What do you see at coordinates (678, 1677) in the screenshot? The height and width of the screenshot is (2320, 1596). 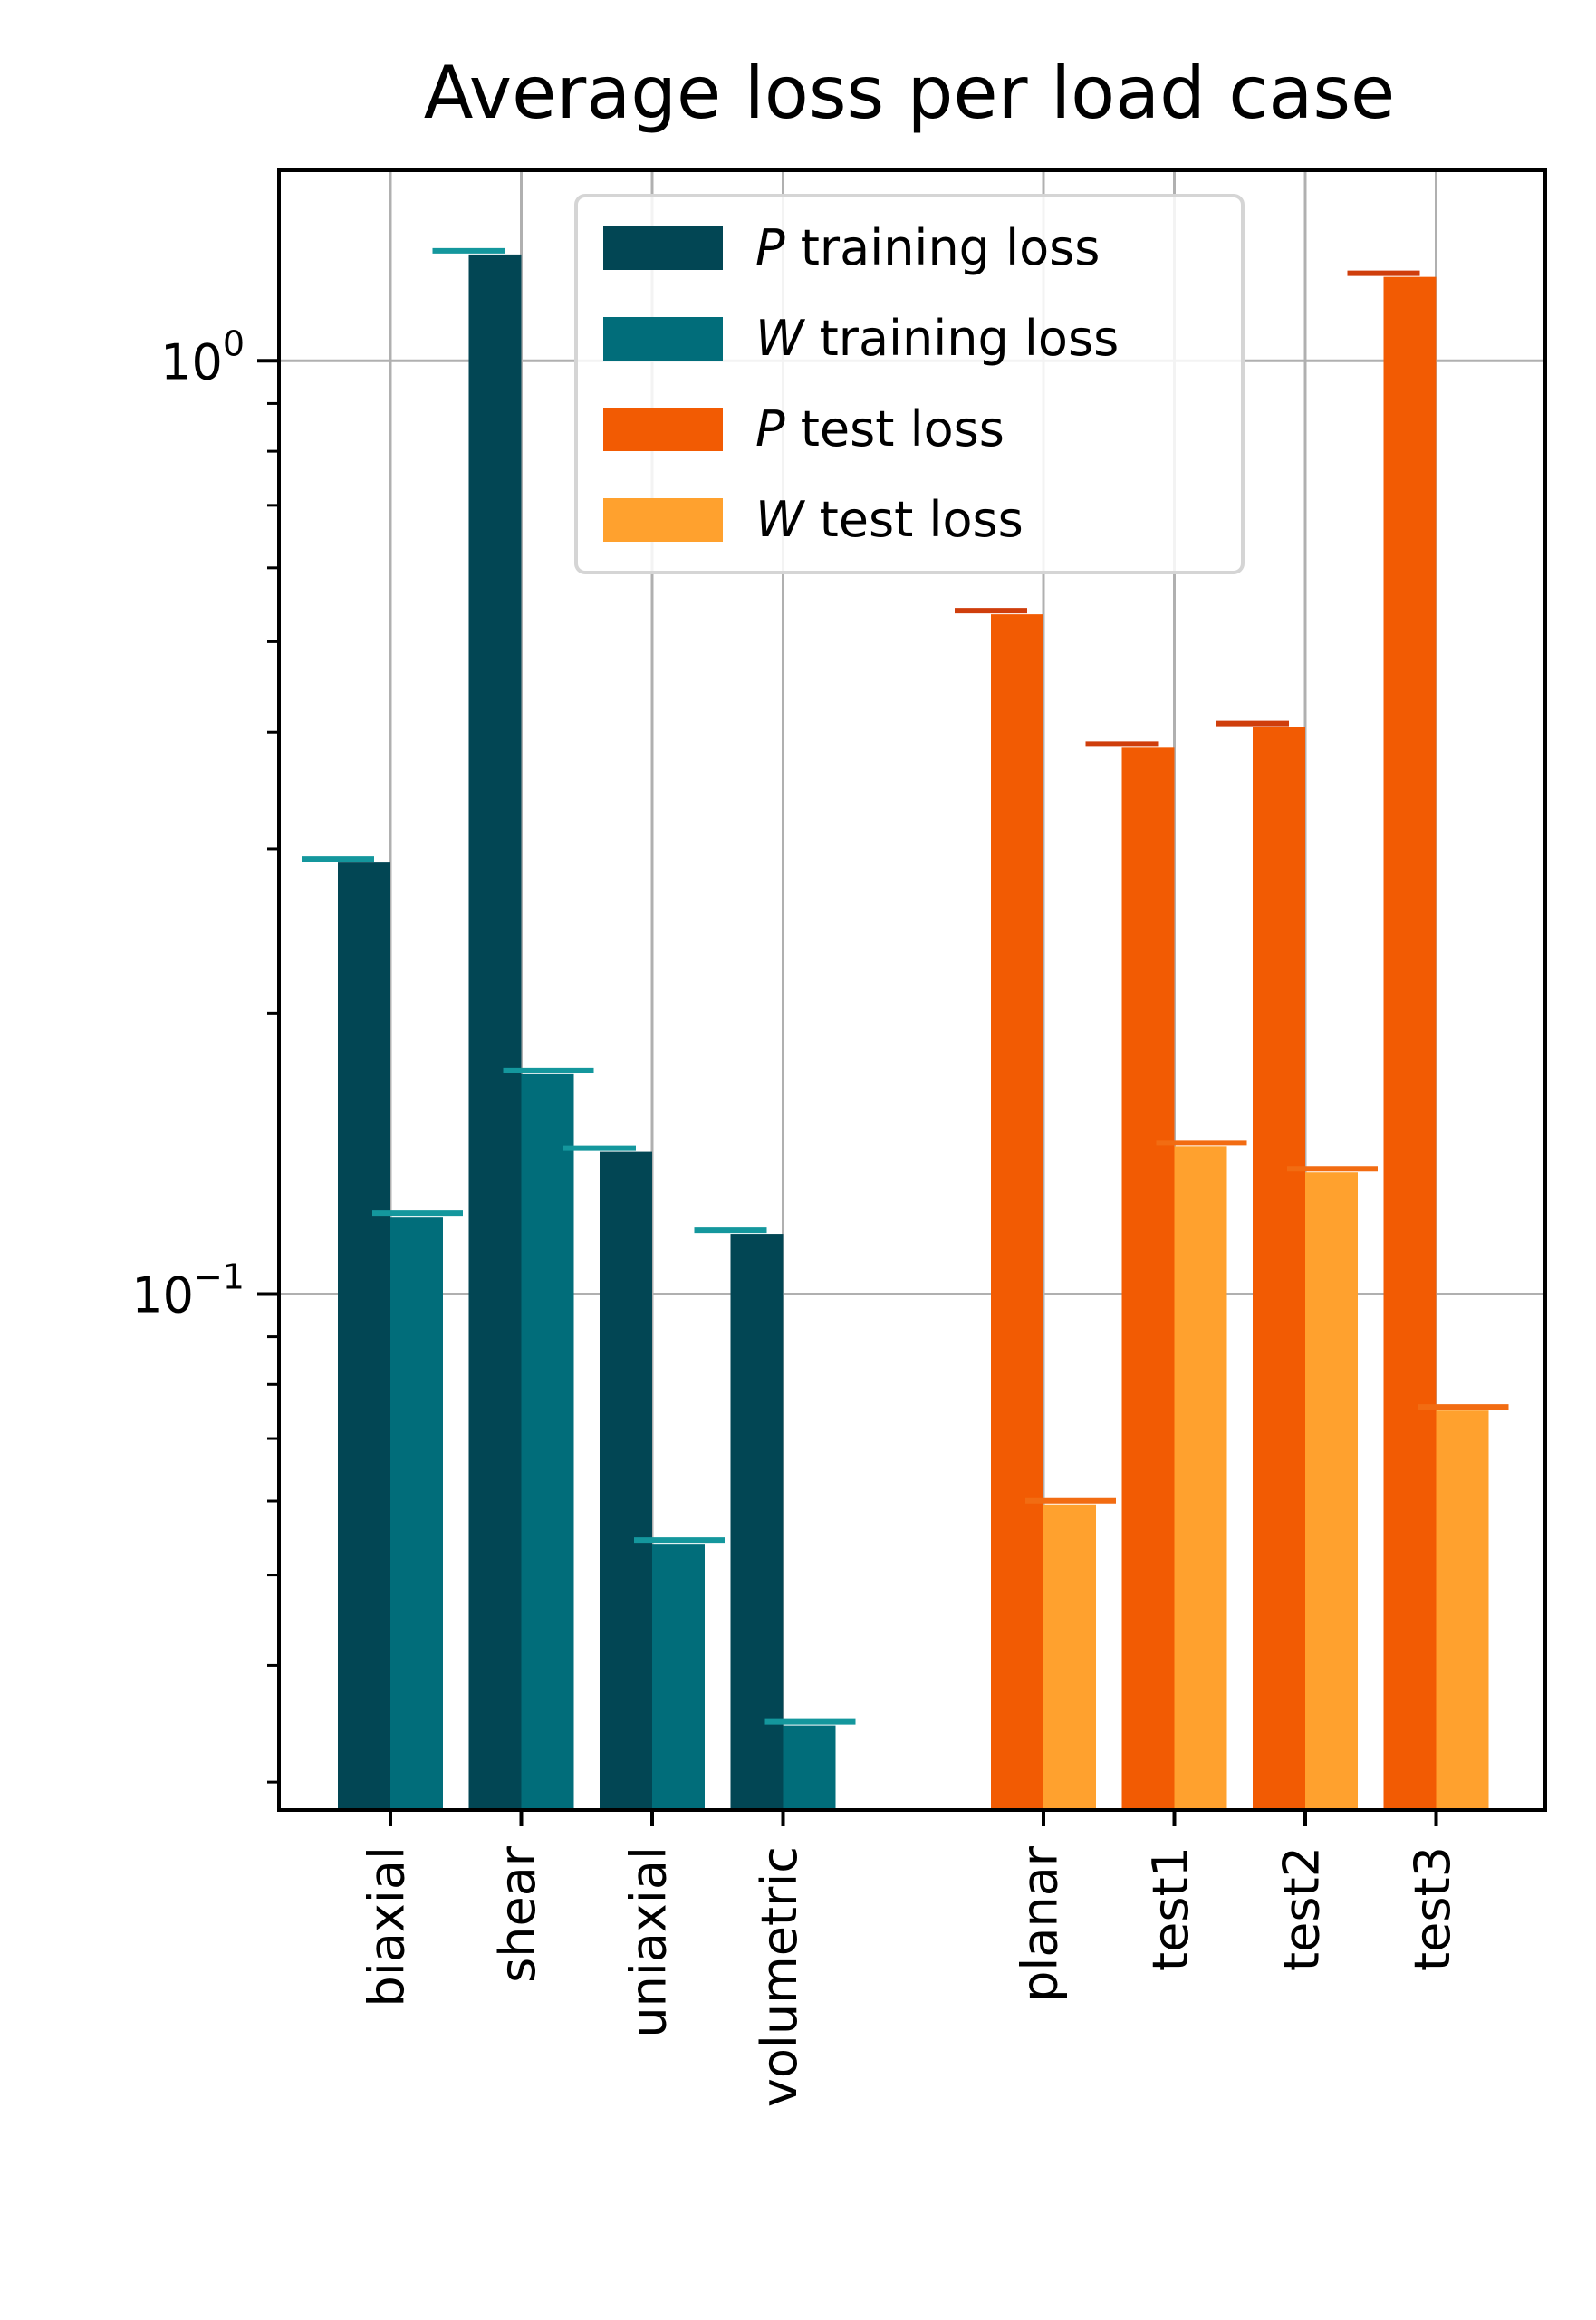 I see `bar-w-training-uniaxial` at bounding box center [678, 1677].